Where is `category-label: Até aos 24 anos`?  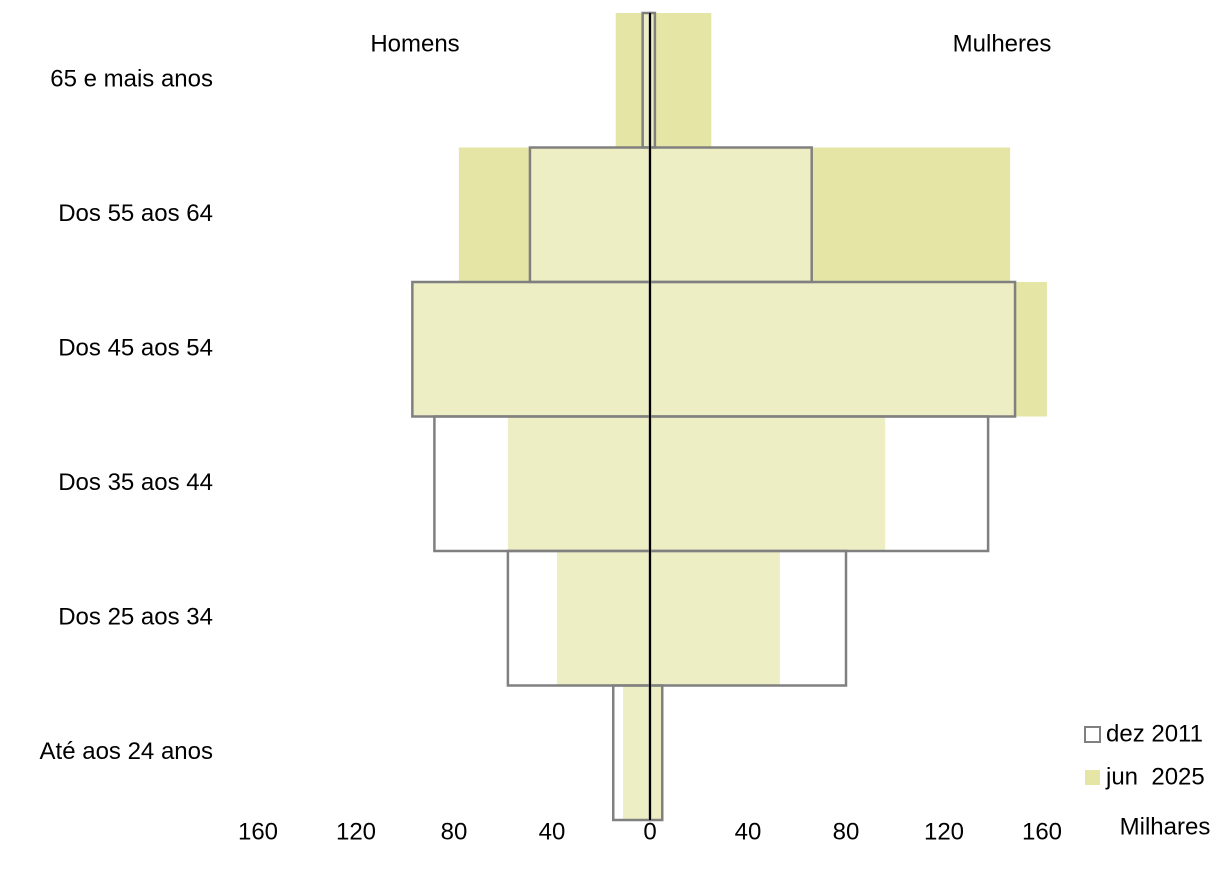
category-label: Até aos 24 anos is located at coordinates (126, 751).